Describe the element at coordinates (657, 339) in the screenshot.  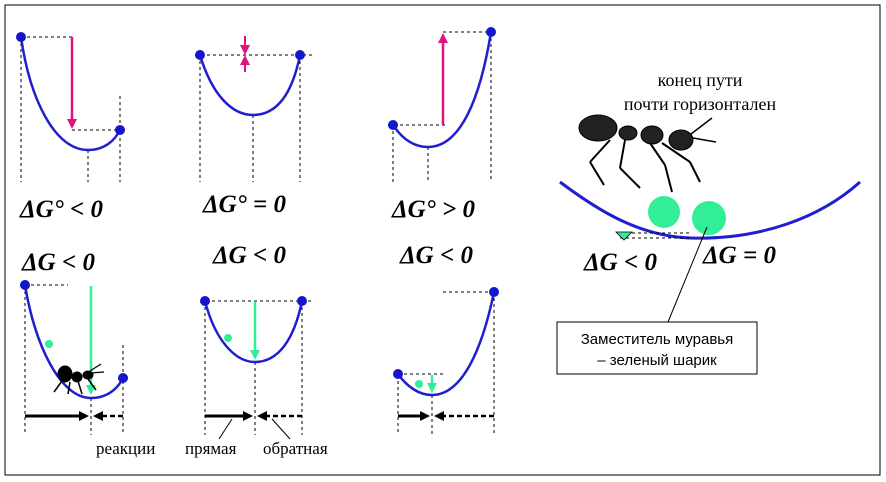
I see `callout-line-1: Заместитель муравья` at that location.